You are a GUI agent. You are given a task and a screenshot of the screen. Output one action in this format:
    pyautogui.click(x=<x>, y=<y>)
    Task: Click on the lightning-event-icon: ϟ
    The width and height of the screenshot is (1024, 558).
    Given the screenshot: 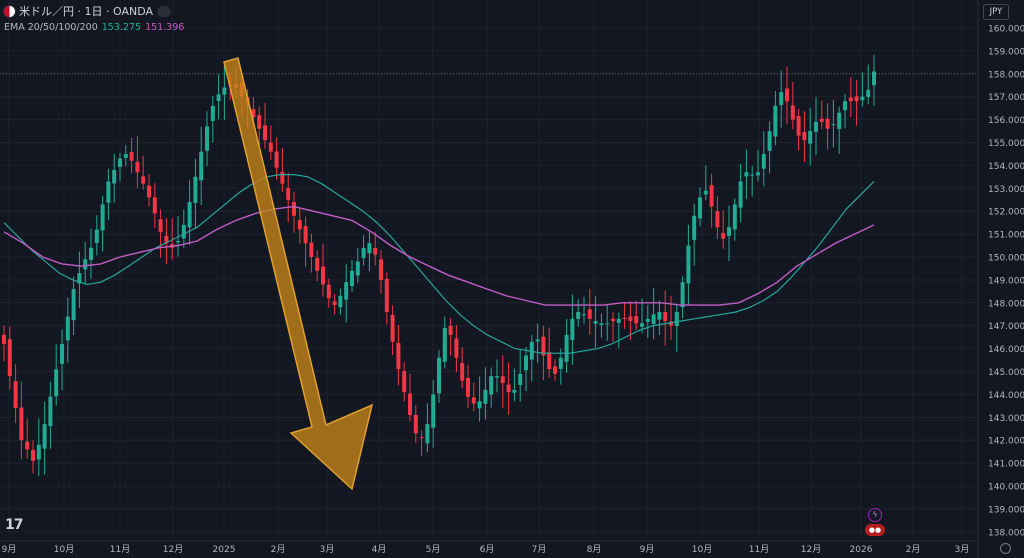 What is the action you would take?
    pyautogui.click(x=875, y=515)
    